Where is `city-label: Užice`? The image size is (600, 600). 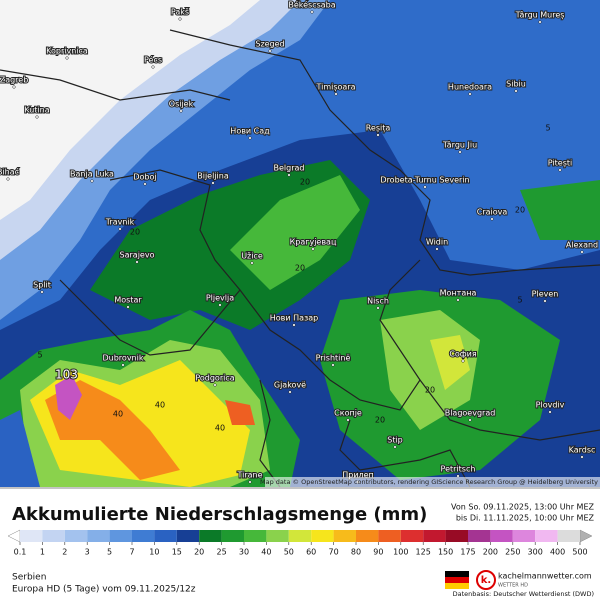
city-label: Užice is located at coordinates (252, 256).